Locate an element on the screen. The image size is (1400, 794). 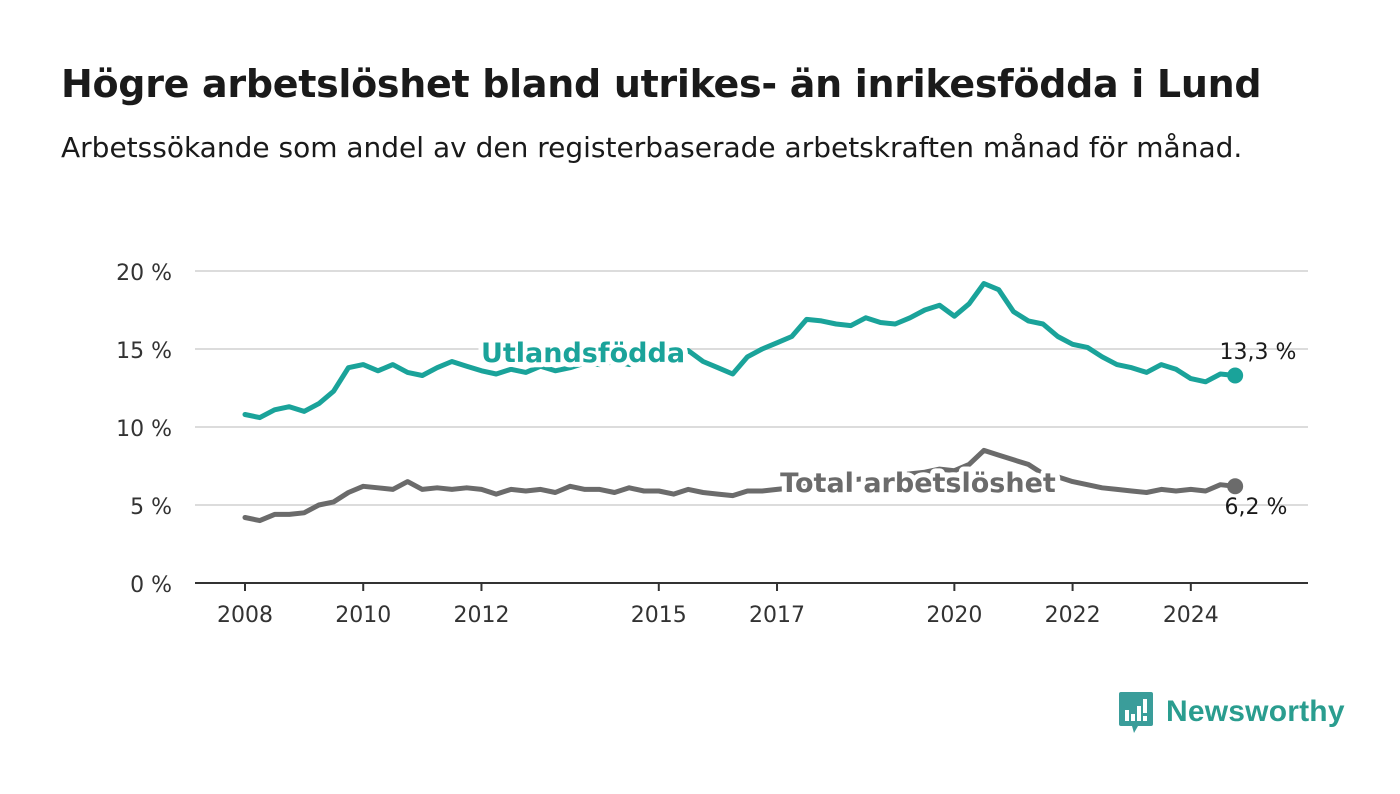
brand-name: Newsworthy is located at coordinates (1255, 711).